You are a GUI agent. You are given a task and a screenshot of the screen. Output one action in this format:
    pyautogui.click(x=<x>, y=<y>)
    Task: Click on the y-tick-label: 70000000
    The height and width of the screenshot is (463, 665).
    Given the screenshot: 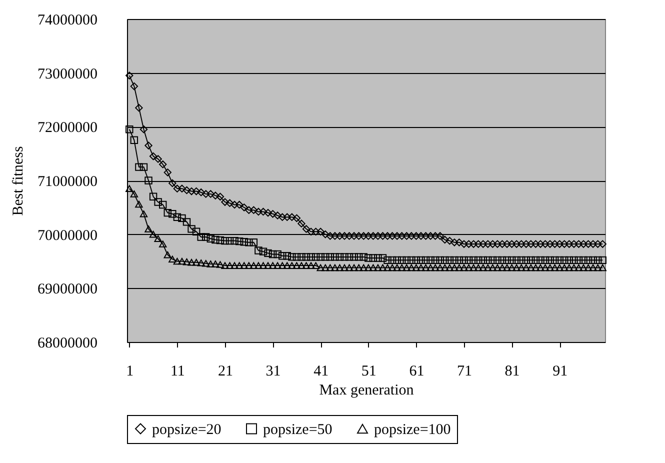 What is the action you would take?
    pyautogui.click(x=68, y=236)
    